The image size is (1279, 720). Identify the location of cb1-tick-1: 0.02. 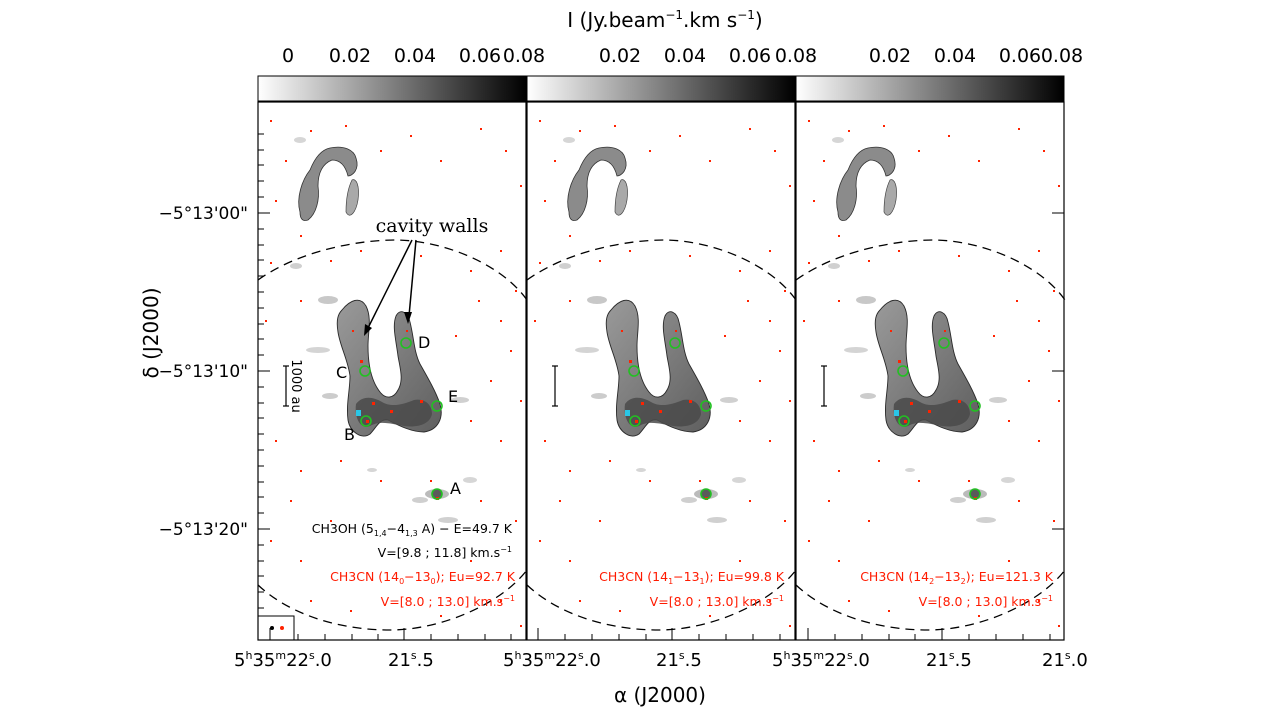
(350, 56).